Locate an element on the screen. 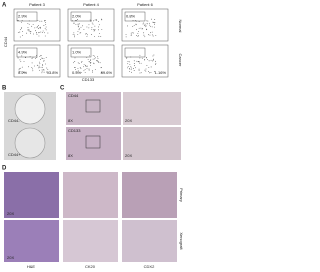 The image size is (320, 272). panel-label: A is located at coordinates (4, 6).